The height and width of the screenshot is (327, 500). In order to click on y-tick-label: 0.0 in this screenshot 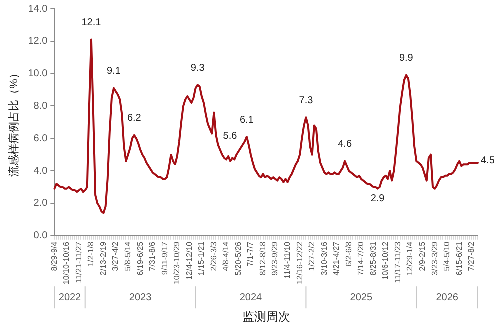, I will do `click(41, 236)`.